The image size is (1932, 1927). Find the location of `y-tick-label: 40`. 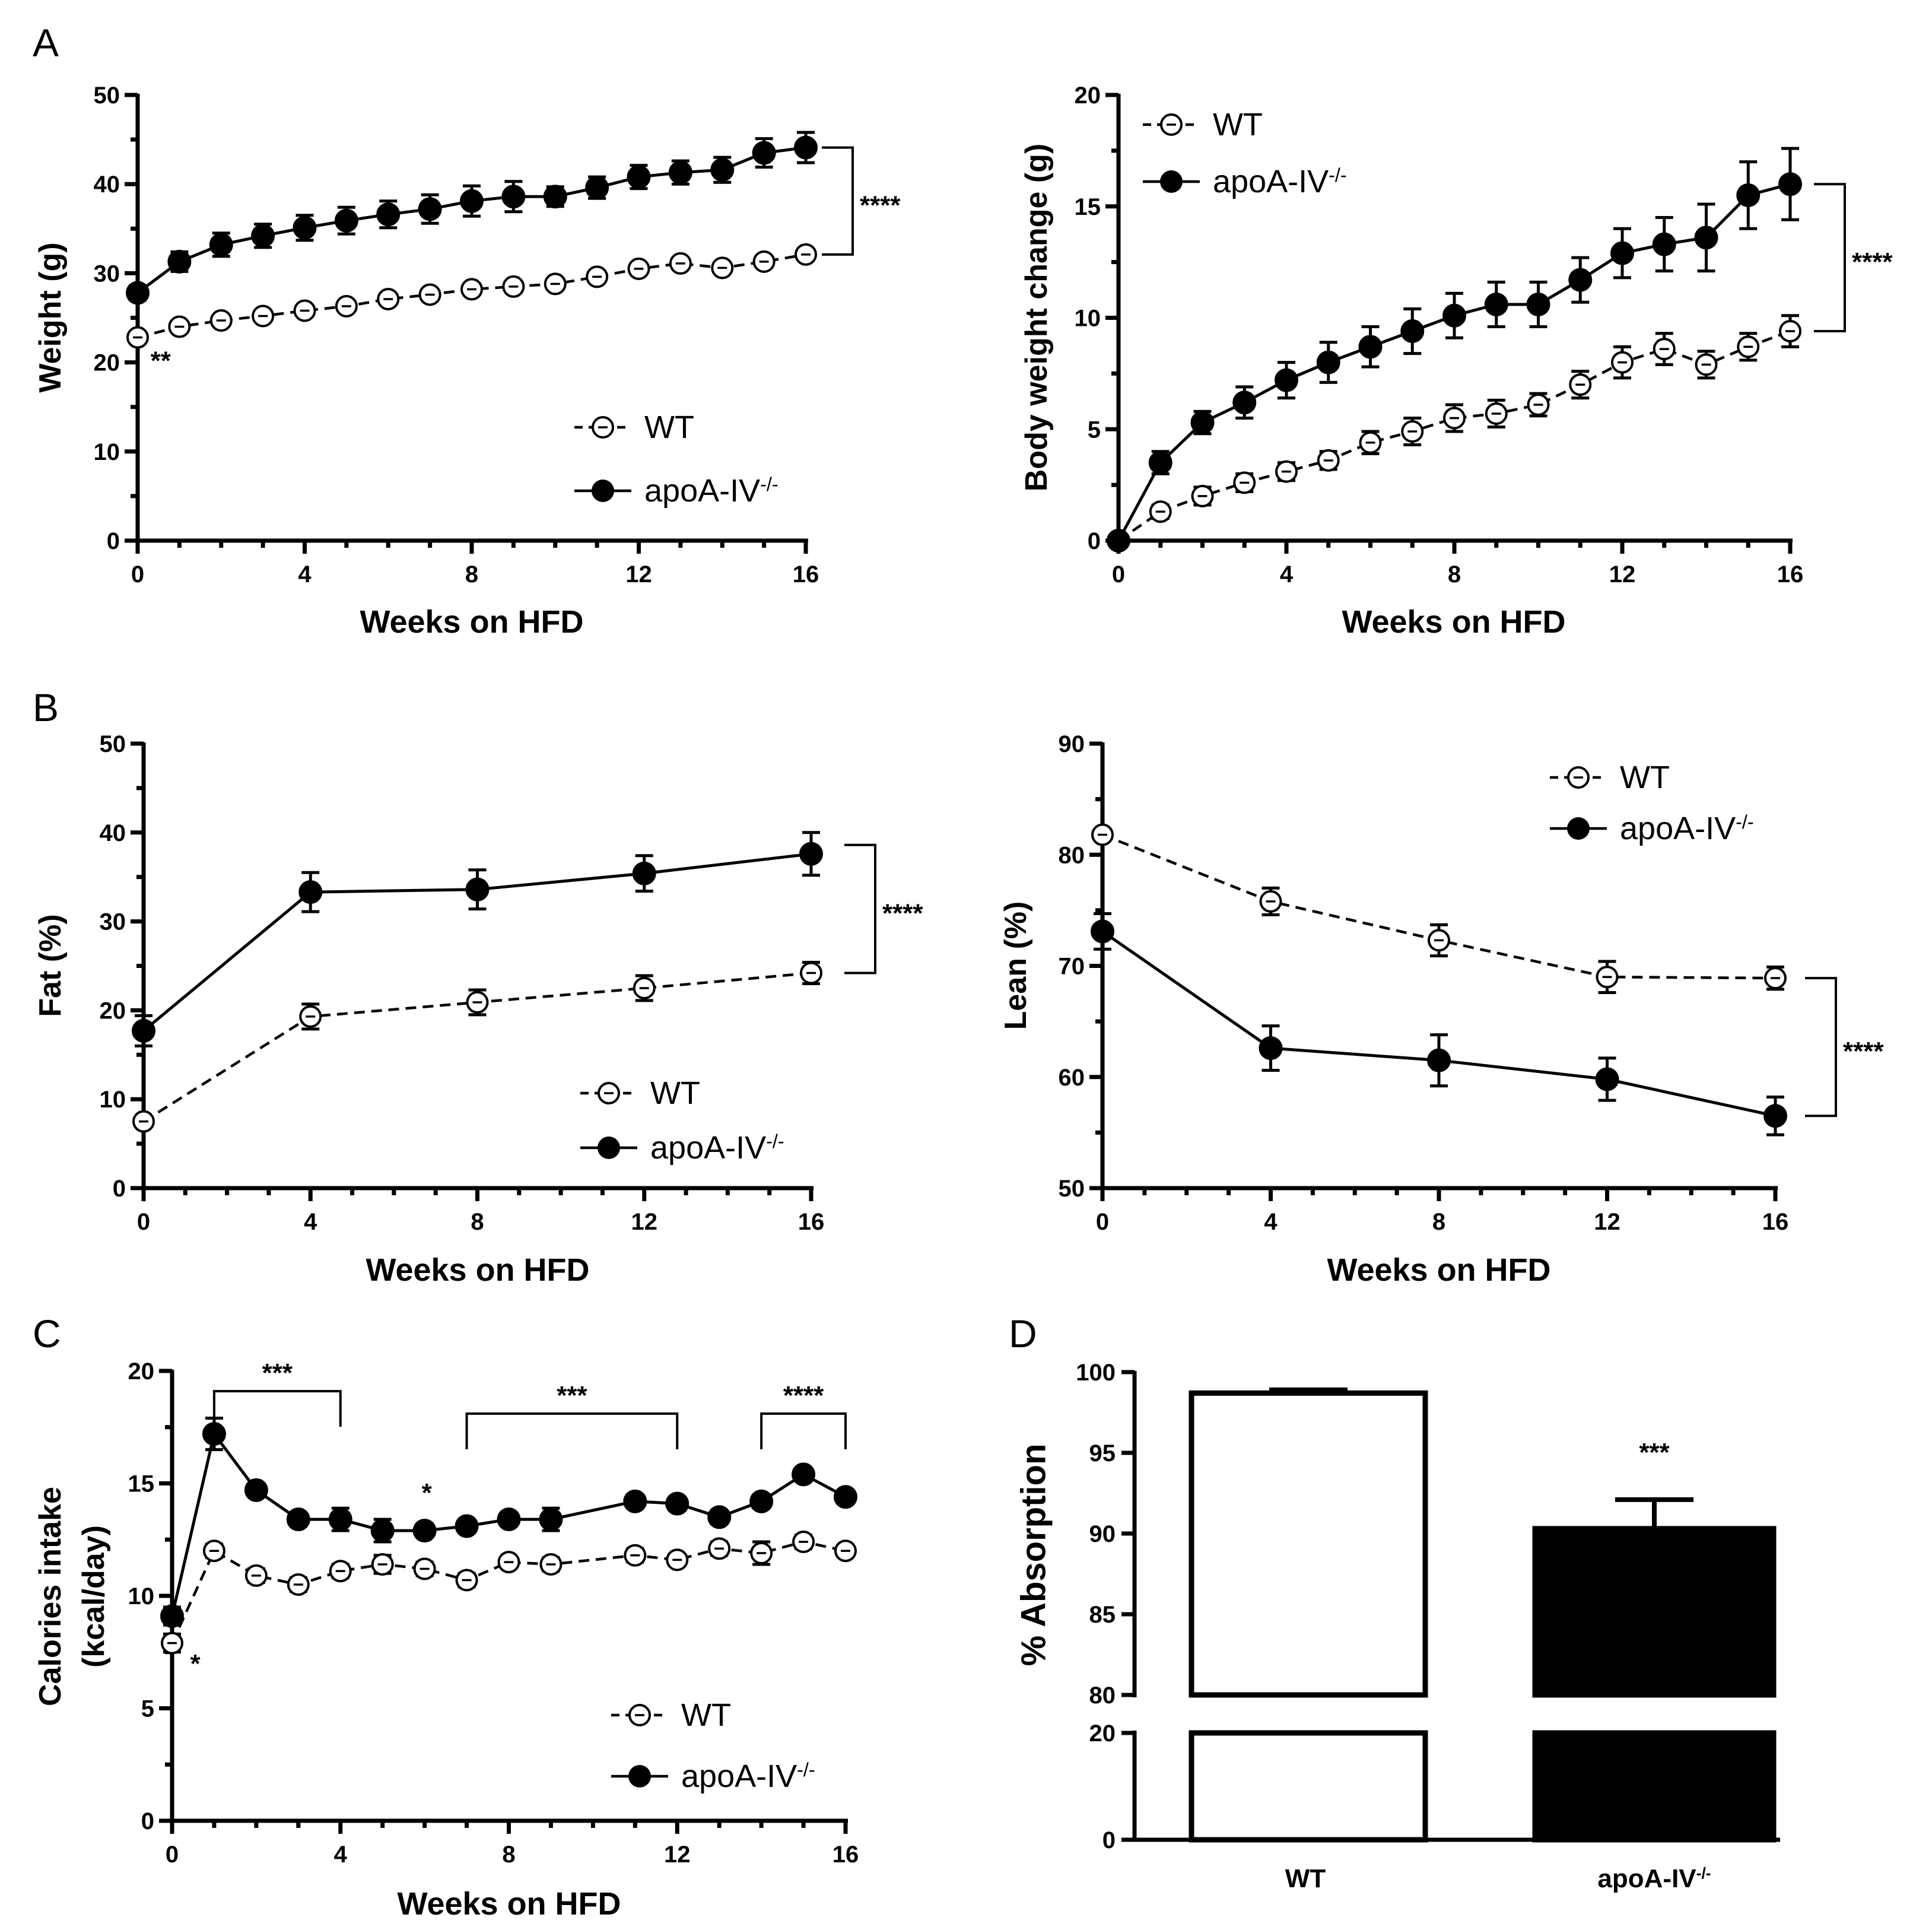

y-tick-label: 40 is located at coordinates (113, 833).